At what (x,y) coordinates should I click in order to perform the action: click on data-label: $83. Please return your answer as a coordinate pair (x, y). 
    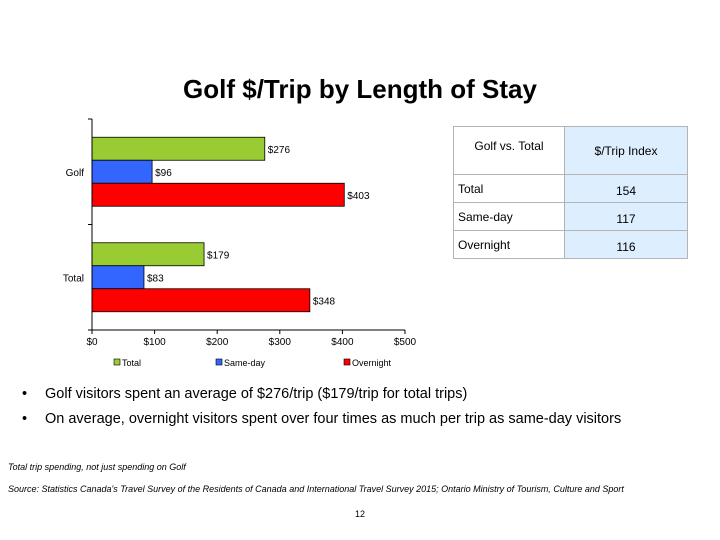
    Looking at the image, I should click on (155, 278).